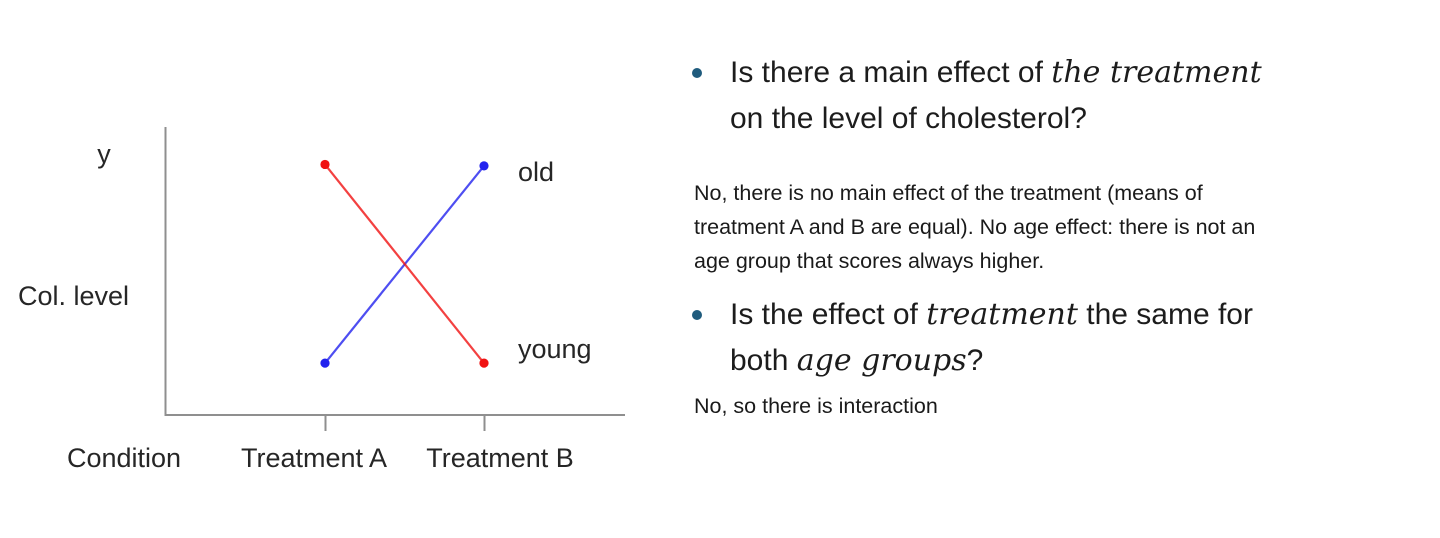 The width and height of the screenshot is (1440, 538). Describe the element at coordinates (124, 458) in the screenshot. I see `x-axis-title: Condition` at that location.